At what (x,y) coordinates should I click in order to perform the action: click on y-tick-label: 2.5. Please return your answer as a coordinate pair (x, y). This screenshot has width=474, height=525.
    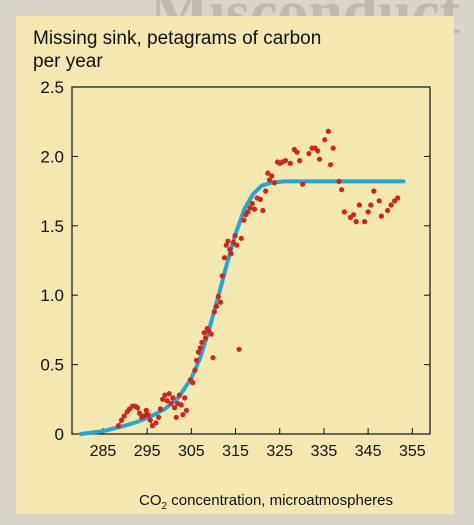
    Looking at the image, I should click on (52, 87).